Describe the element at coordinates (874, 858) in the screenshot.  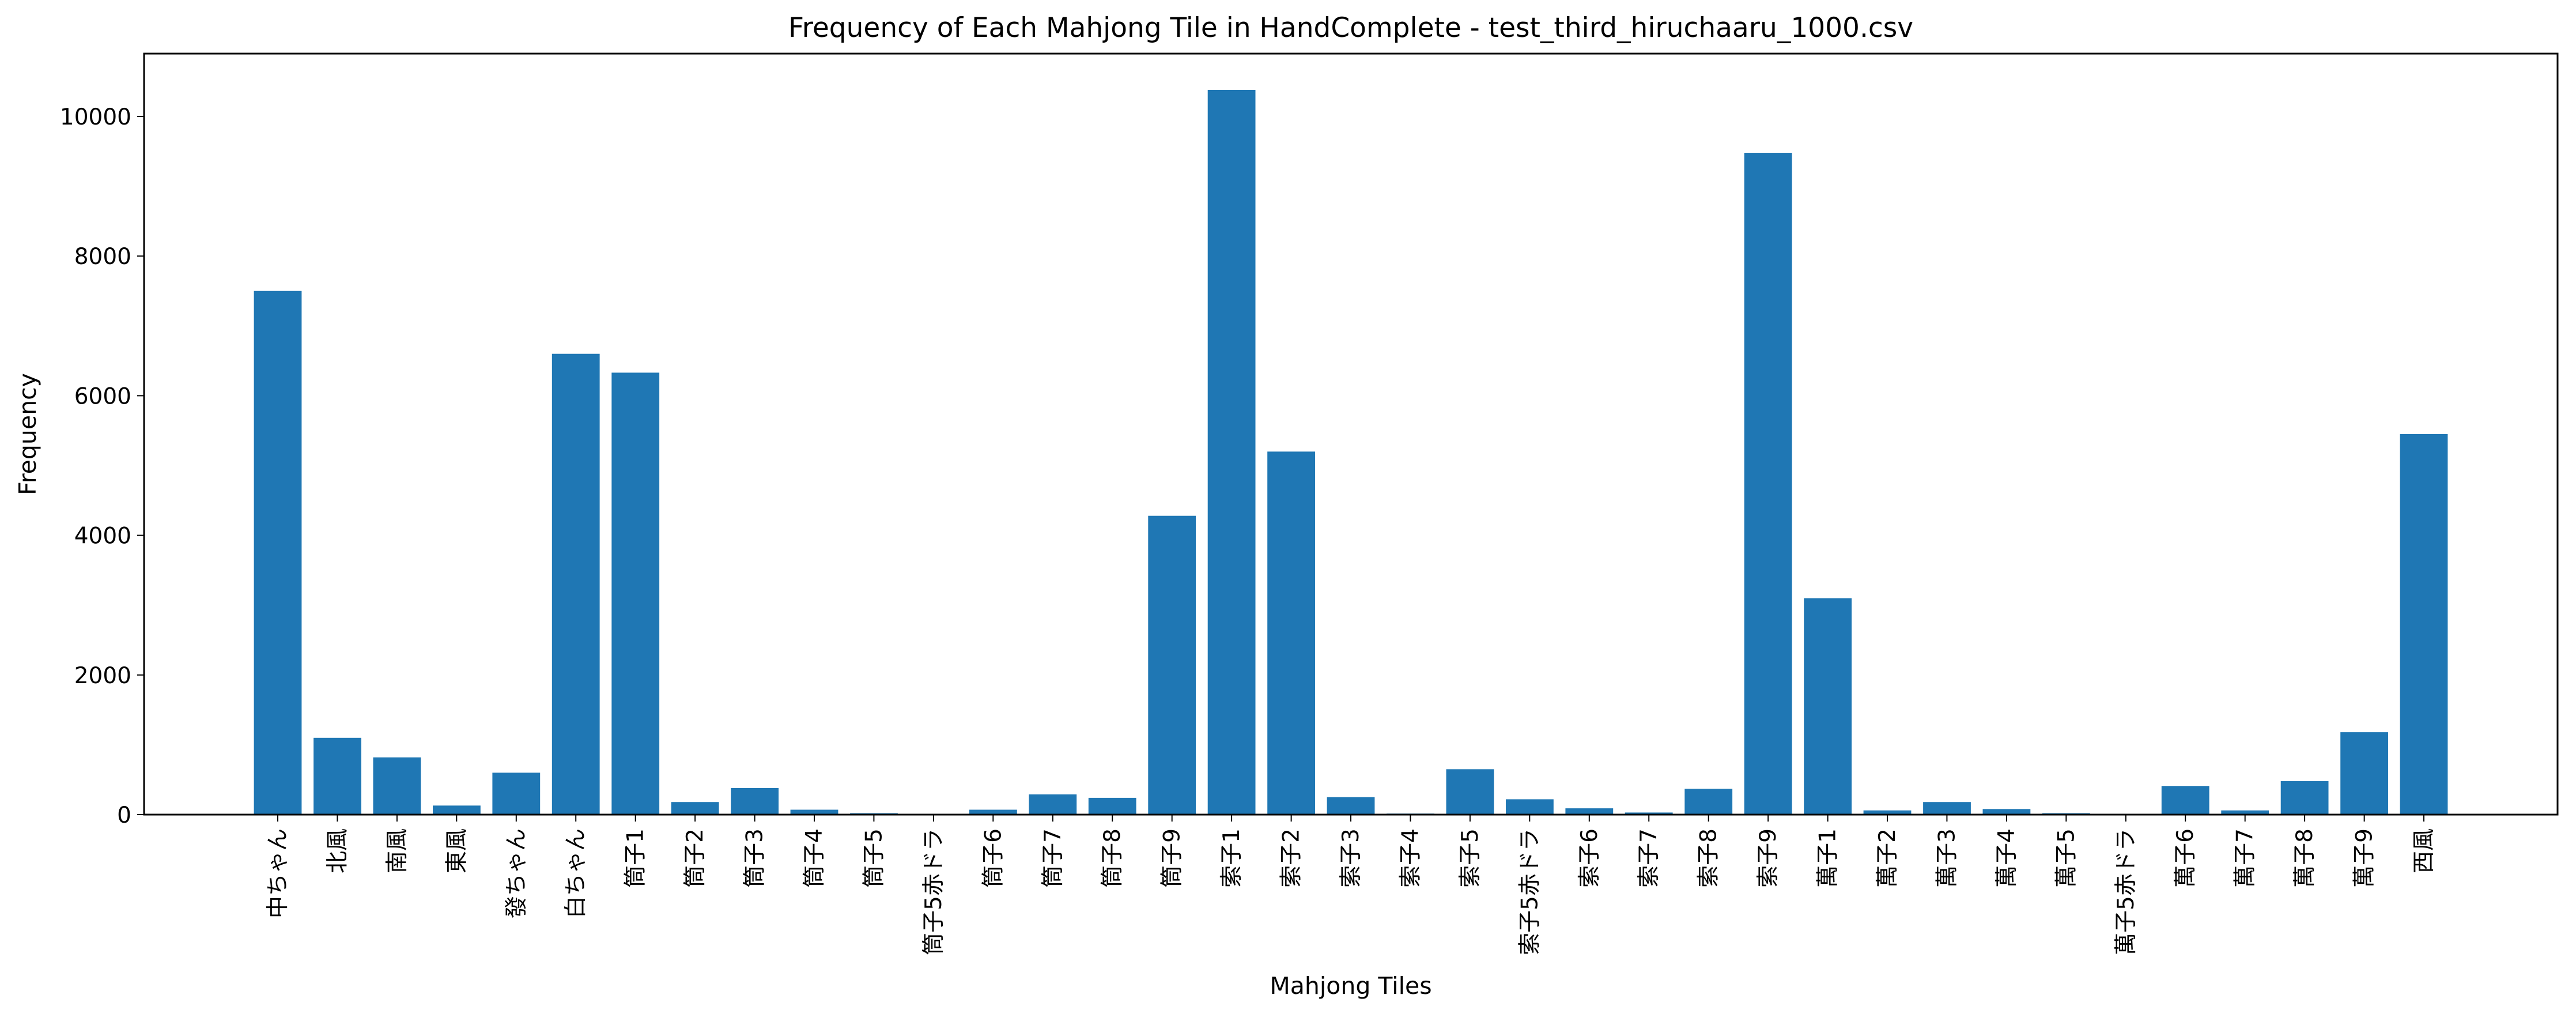
I see `x-tick-label: 筒子5` at that location.